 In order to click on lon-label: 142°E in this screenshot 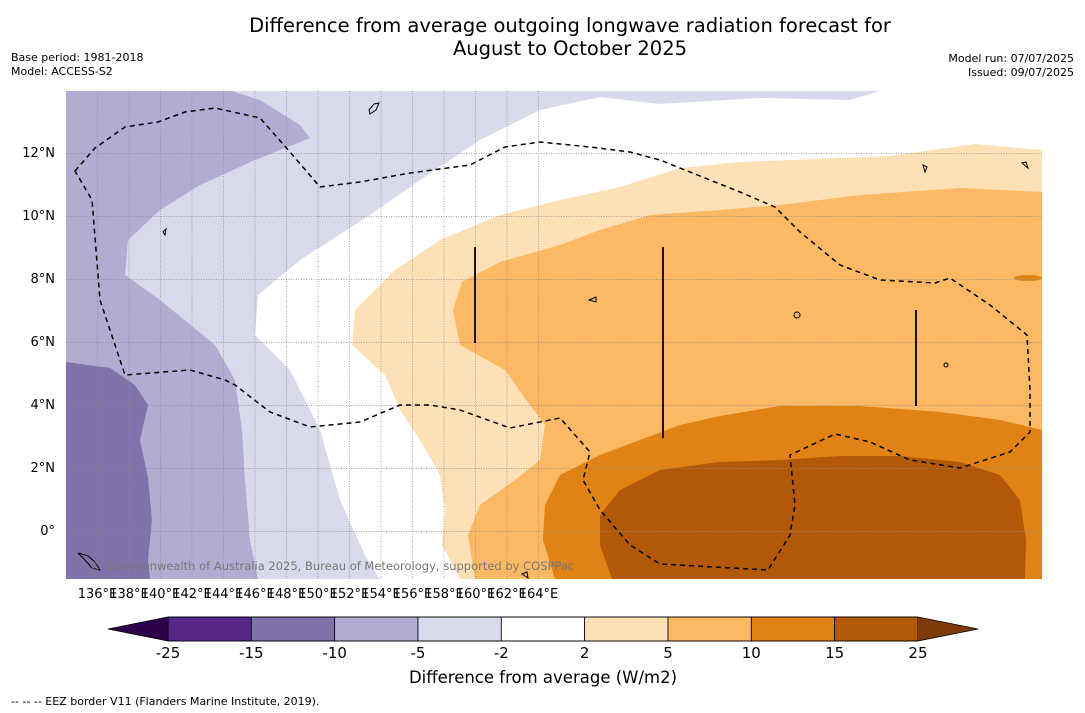, I will do `click(192, 594)`.